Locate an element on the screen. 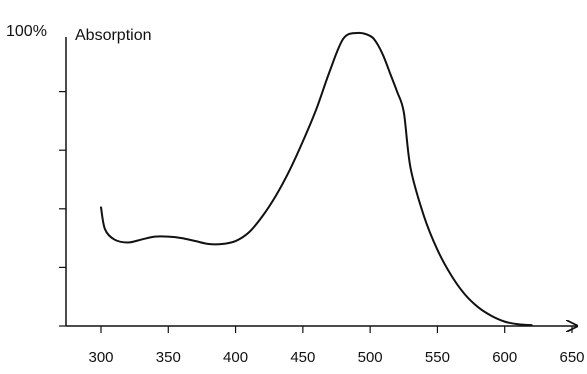  x-tick-label-450: 450 is located at coordinates (302, 357).